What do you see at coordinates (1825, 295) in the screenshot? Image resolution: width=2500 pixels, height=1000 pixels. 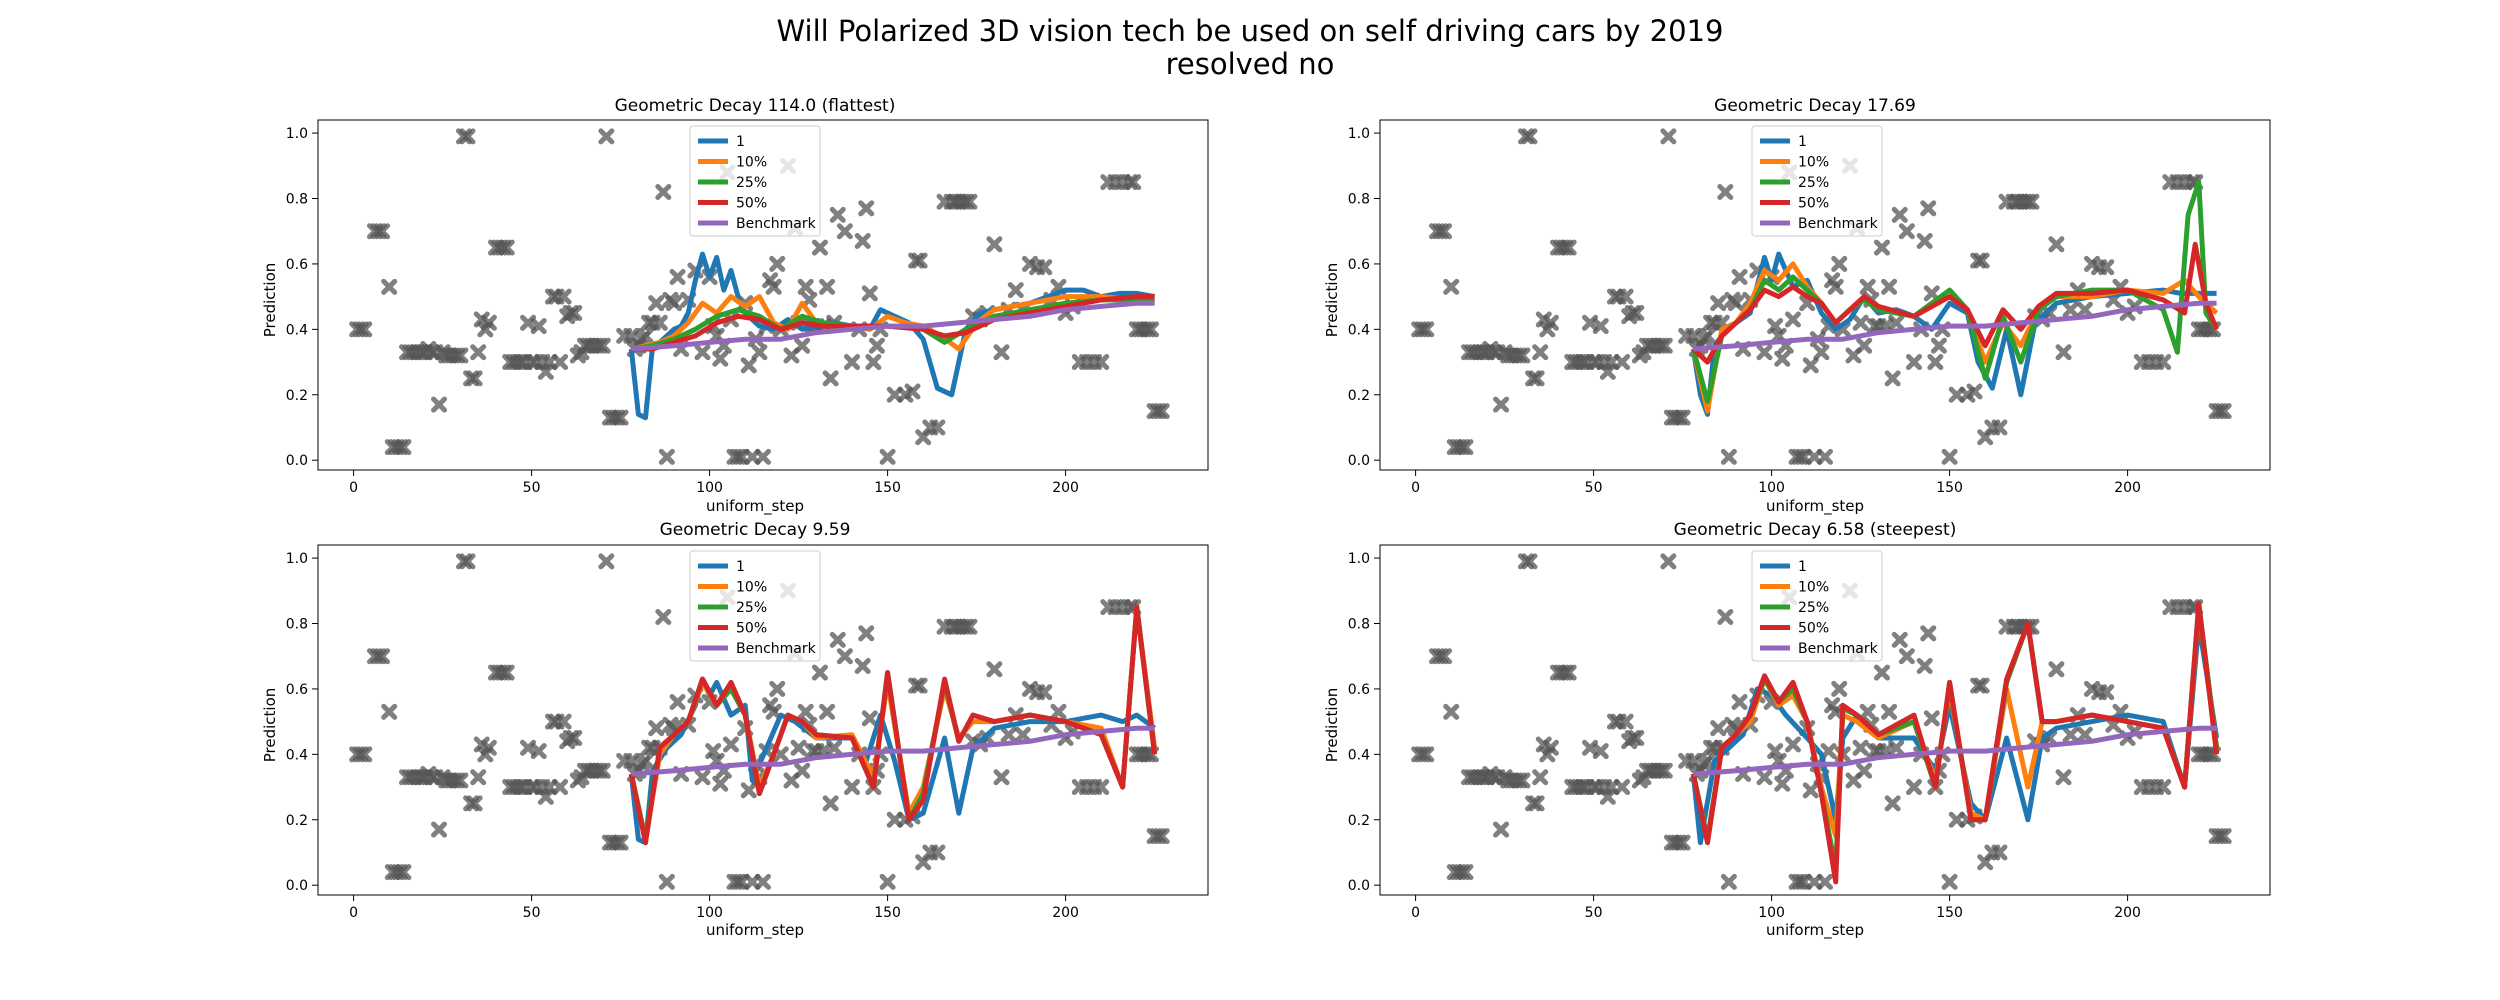 I see `subplot-2-frame` at bounding box center [1825, 295].